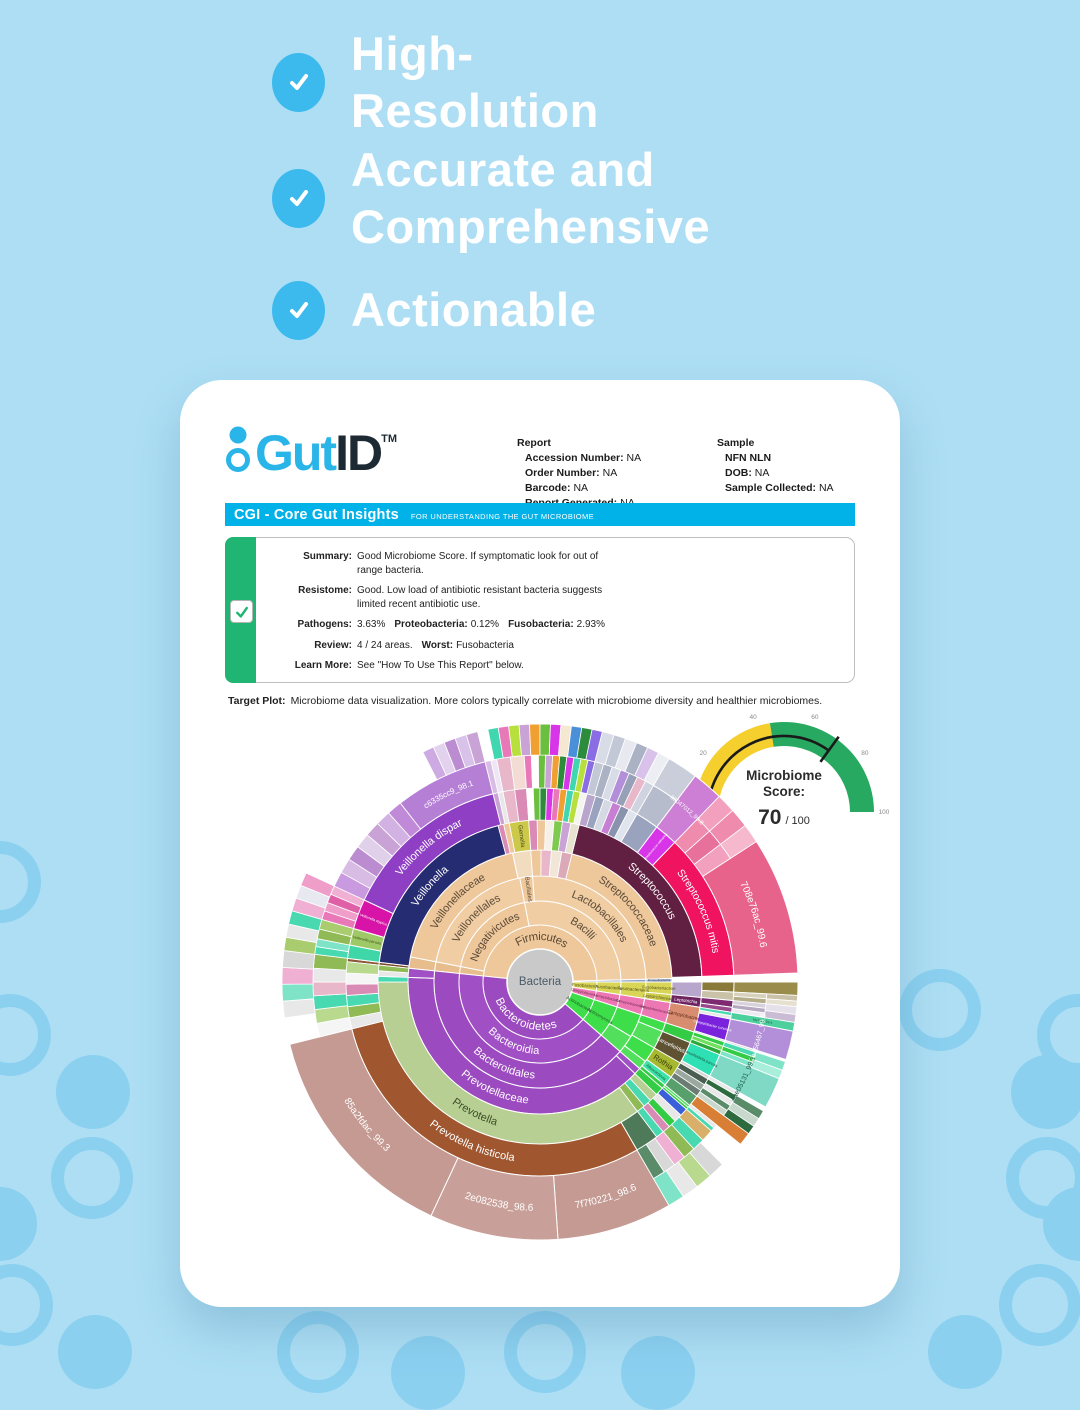 This screenshot has width=1080, height=1410. What do you see at coordinates (316, 514) in the screenshot?
I see `section-banner-title: CGI - Core Gut Insights` at bounding box center [316, 514].